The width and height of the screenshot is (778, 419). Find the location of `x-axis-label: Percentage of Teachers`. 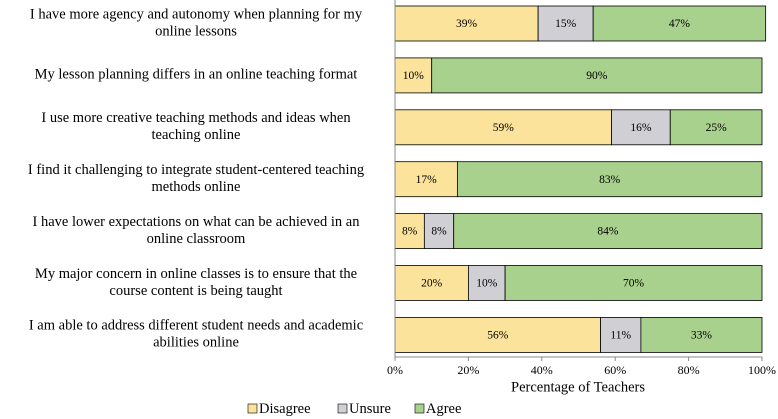

x-axis-label: Percentage of Teachers is located at coordinates (578, 387).